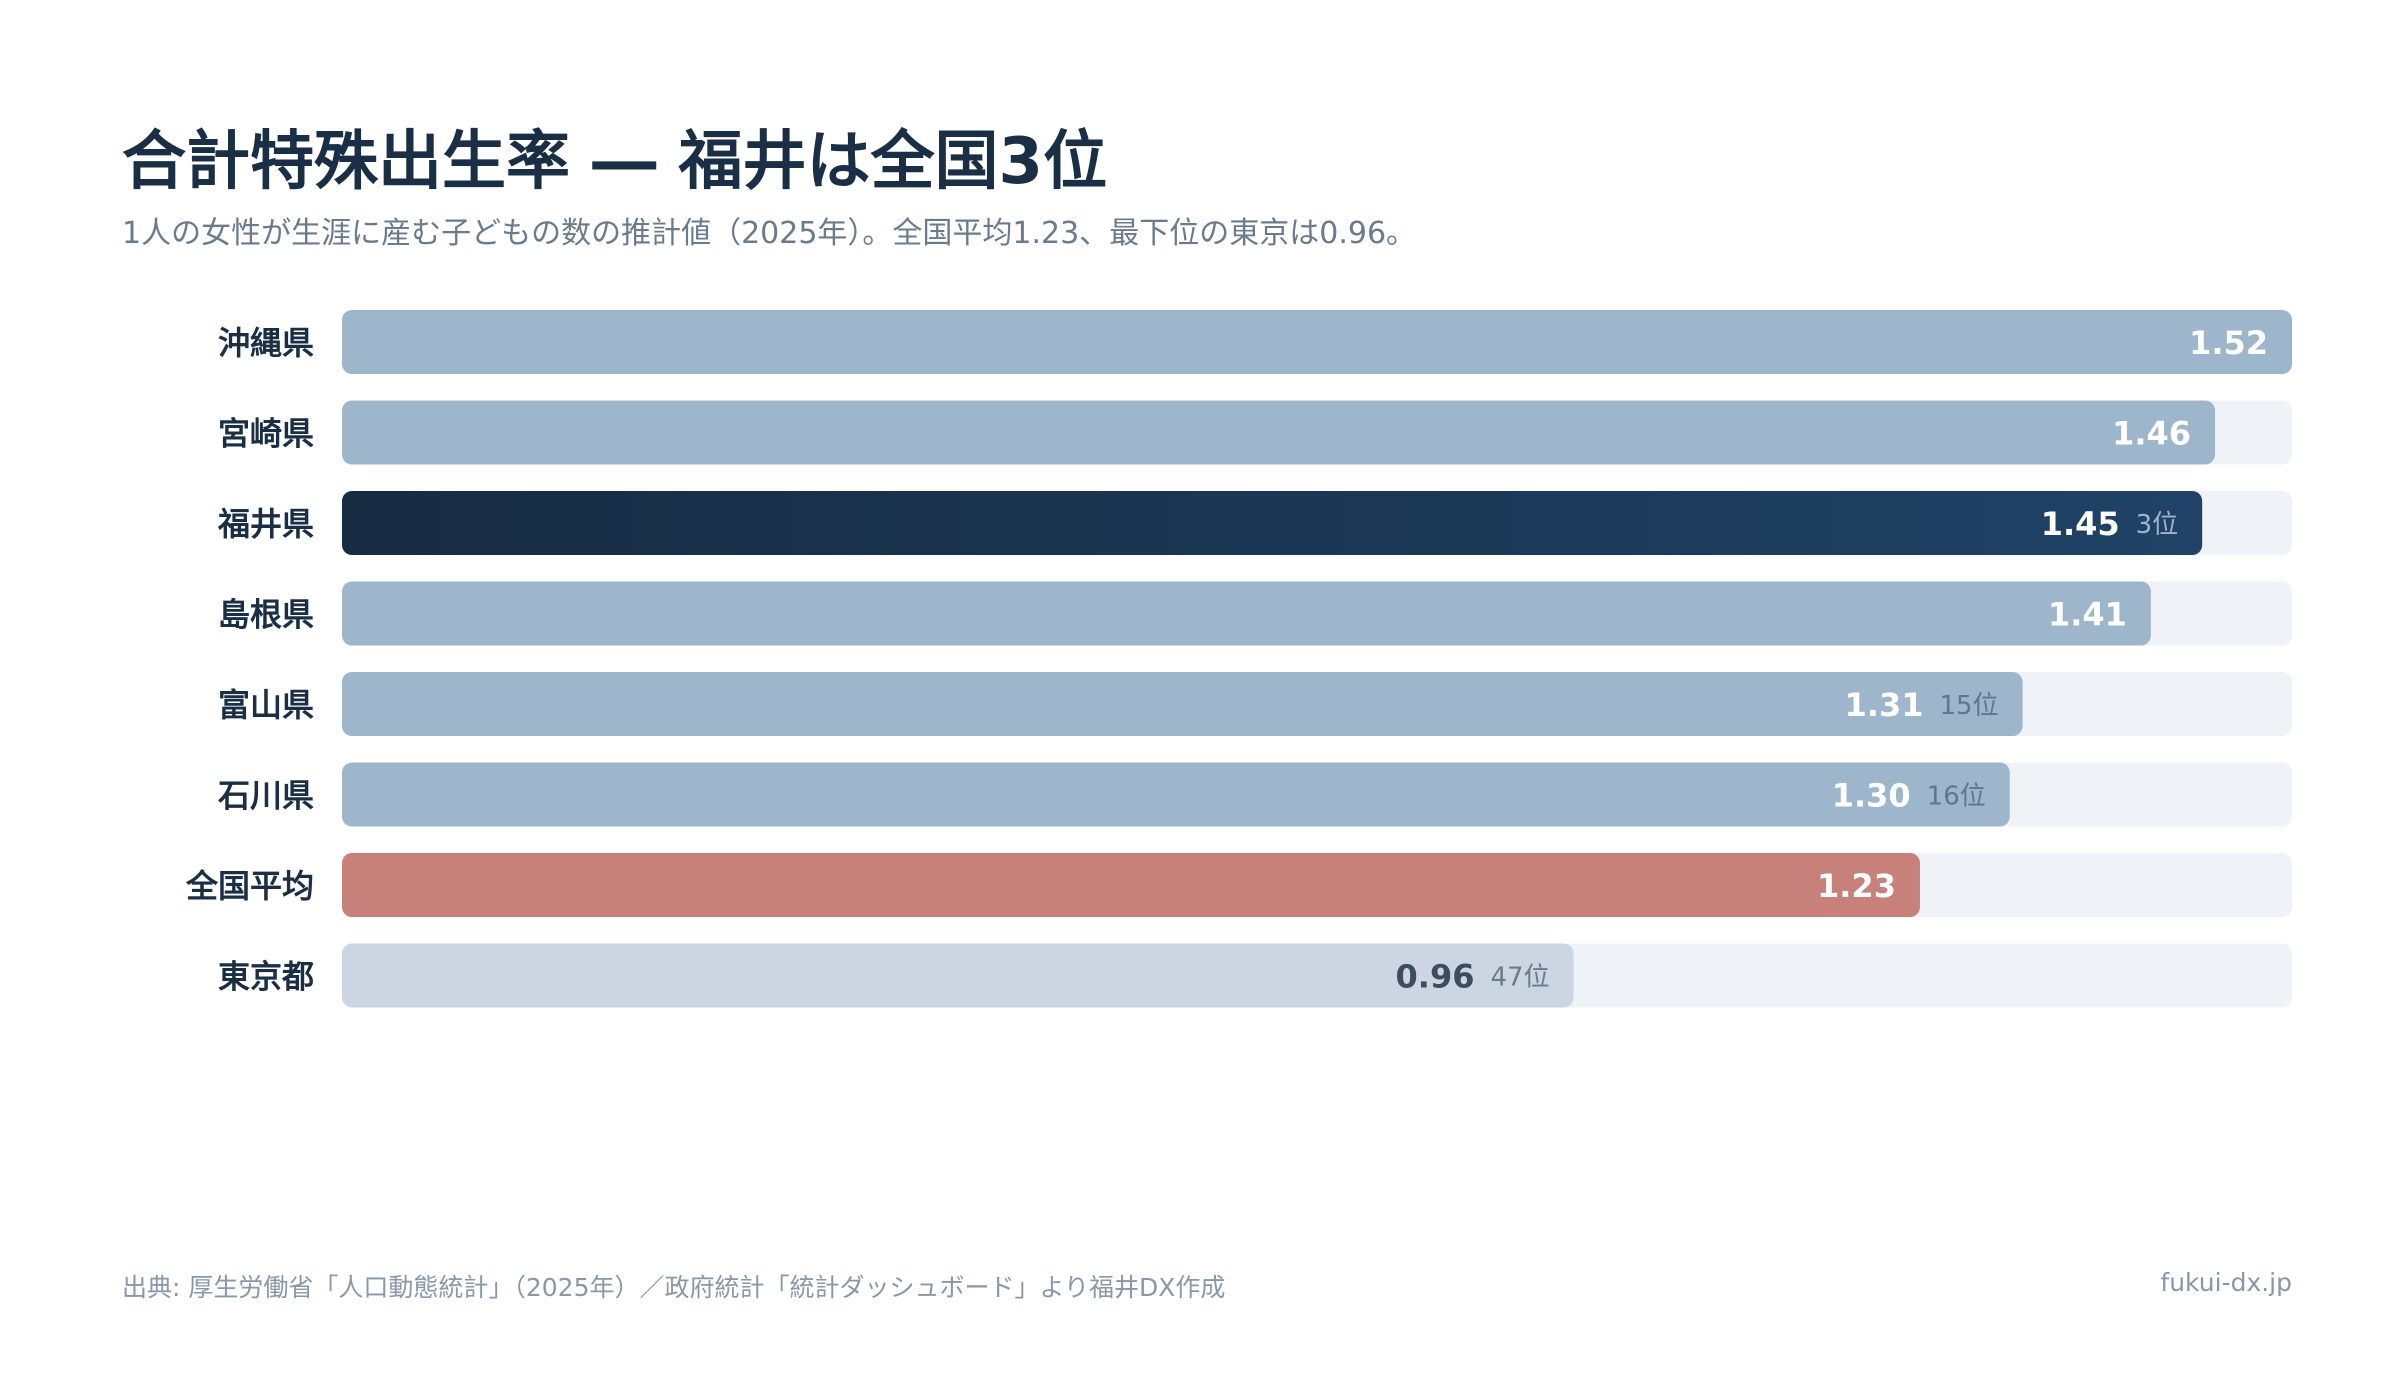 This screenshot has height=1400, width=2400. I want to click on category-label: 全国平均, so click(249, 886).